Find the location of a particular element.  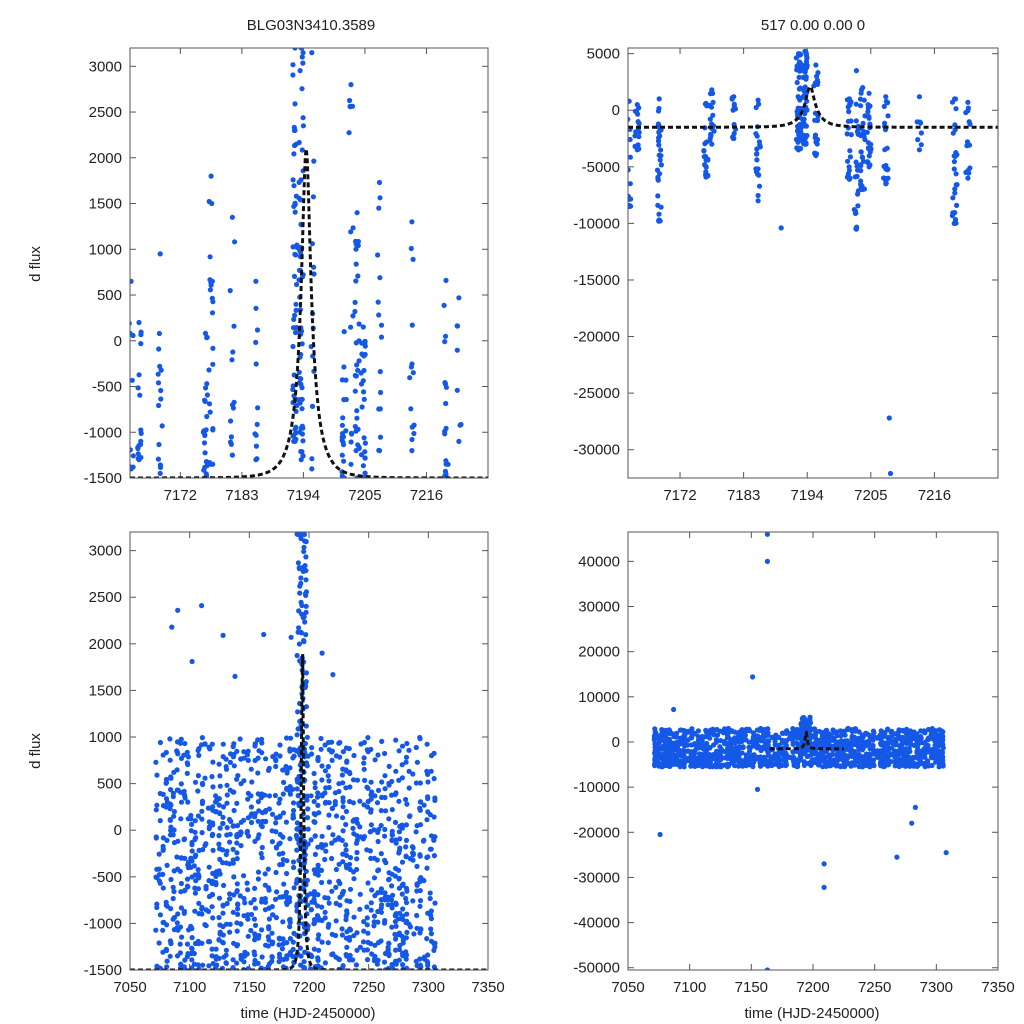

model-curve is located at coordinates (309, 313).